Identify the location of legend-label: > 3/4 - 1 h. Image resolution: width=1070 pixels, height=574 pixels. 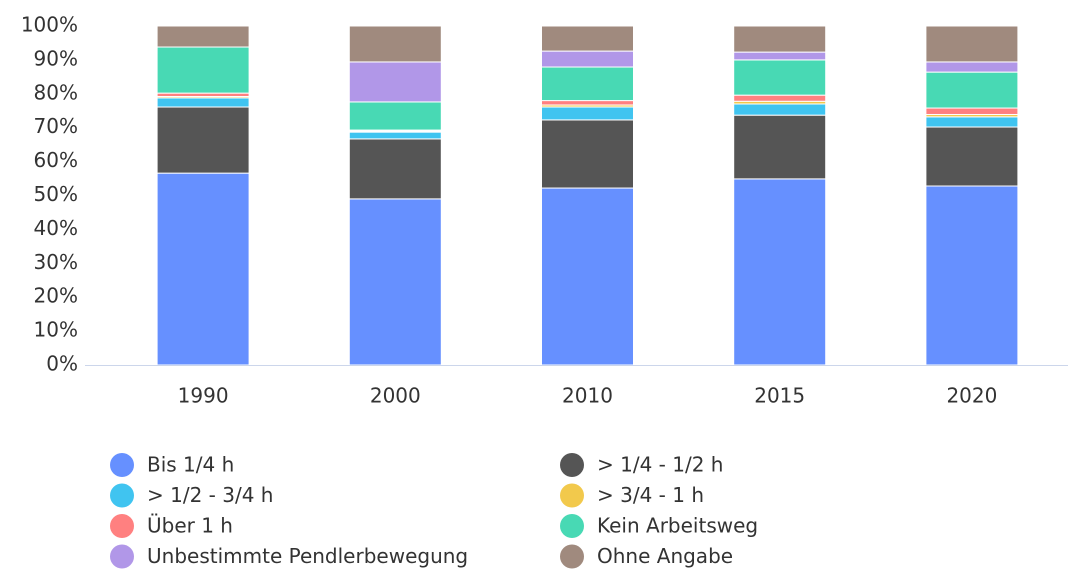
(650, 495).